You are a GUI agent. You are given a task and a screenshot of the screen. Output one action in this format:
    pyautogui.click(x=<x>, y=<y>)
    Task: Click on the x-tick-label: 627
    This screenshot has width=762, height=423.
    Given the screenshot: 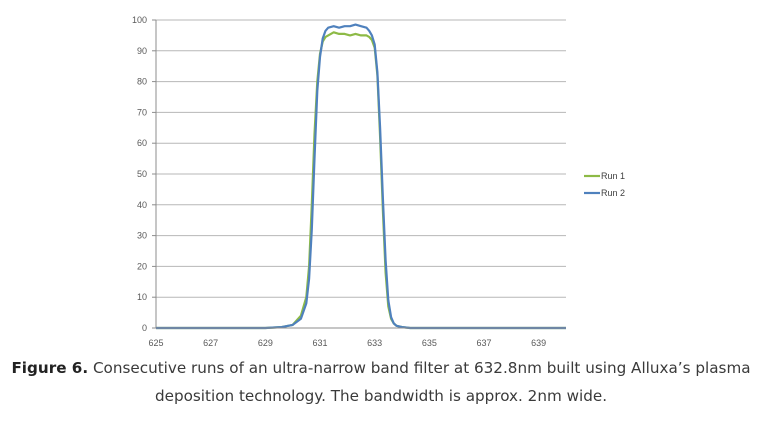 What is the action you would take?
    pyautogui.click(x=210, y=343)
    